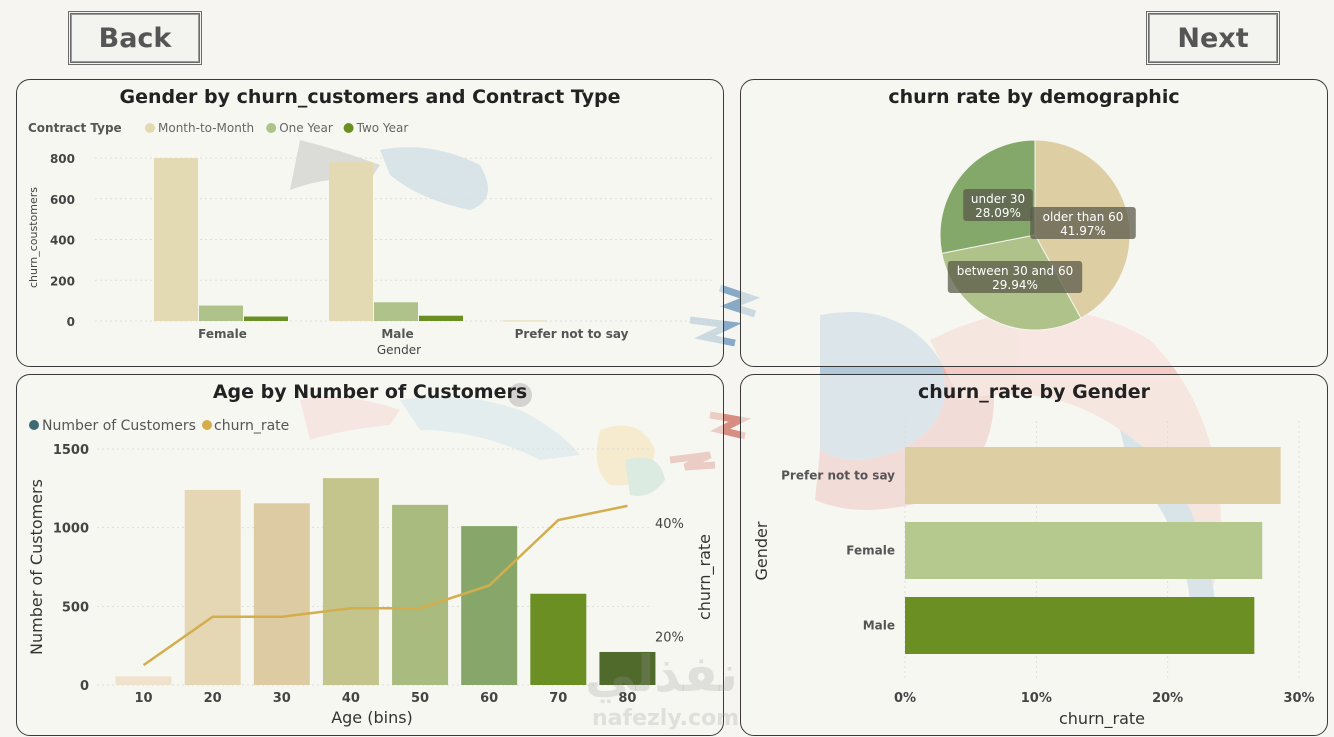 The image size is (1334, 737). I want to click on y-tick-label: Female, so click(870, 551).